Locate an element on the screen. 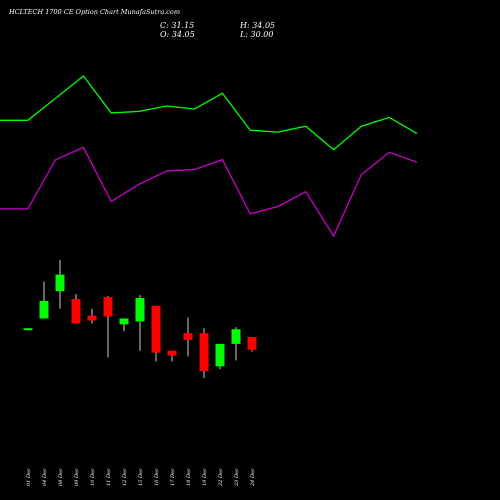 This screenshot has width=500, height=500. candles-layer is located at coordinates (140, 319).